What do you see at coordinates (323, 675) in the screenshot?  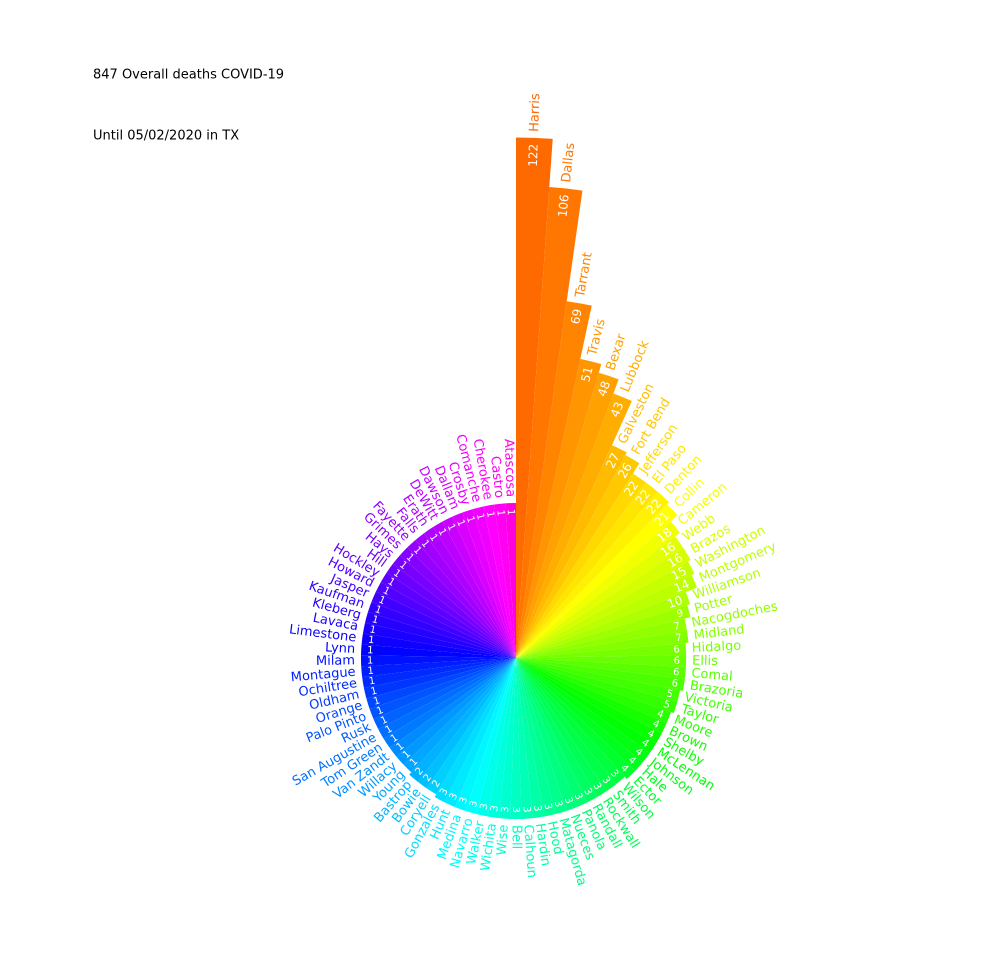 I see `category-label: Montague` at bounding box center [323, 675].